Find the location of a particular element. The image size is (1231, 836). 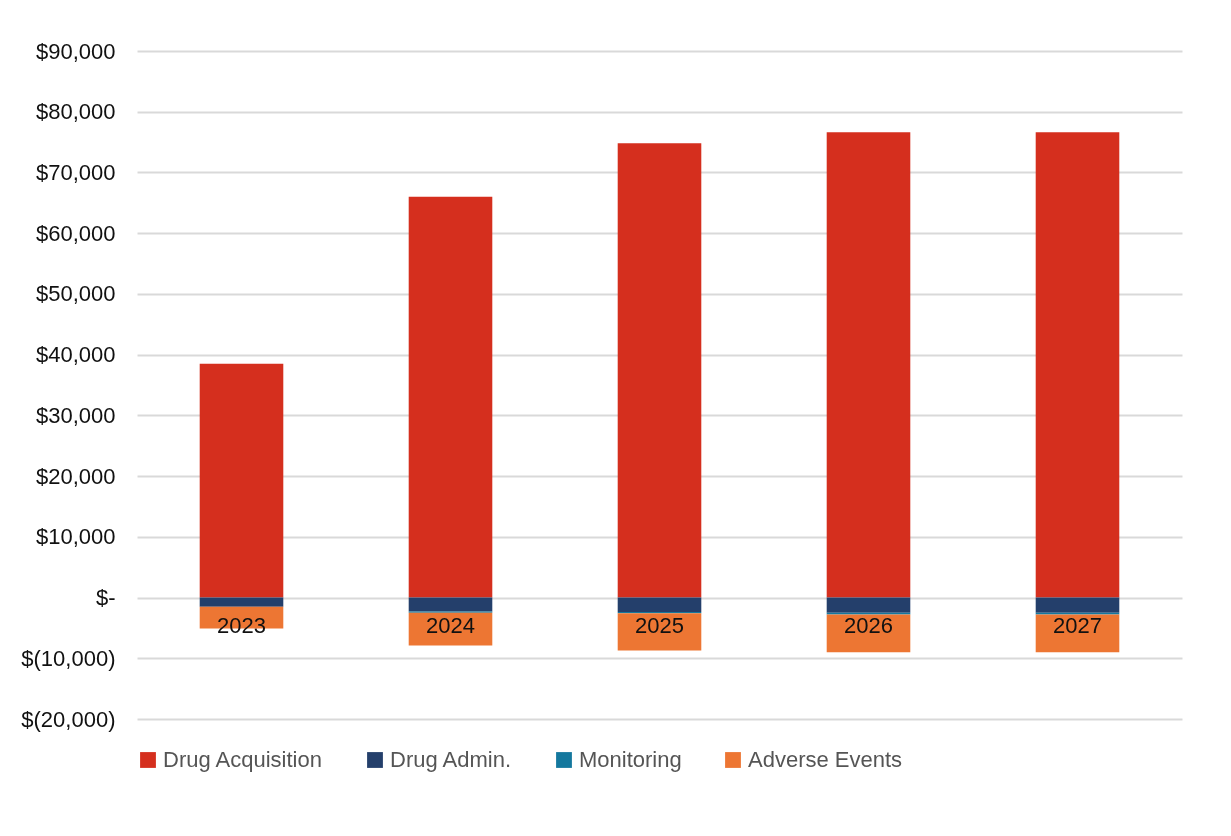

x-tick-label: 2025 is located at coordinates (659, 626).